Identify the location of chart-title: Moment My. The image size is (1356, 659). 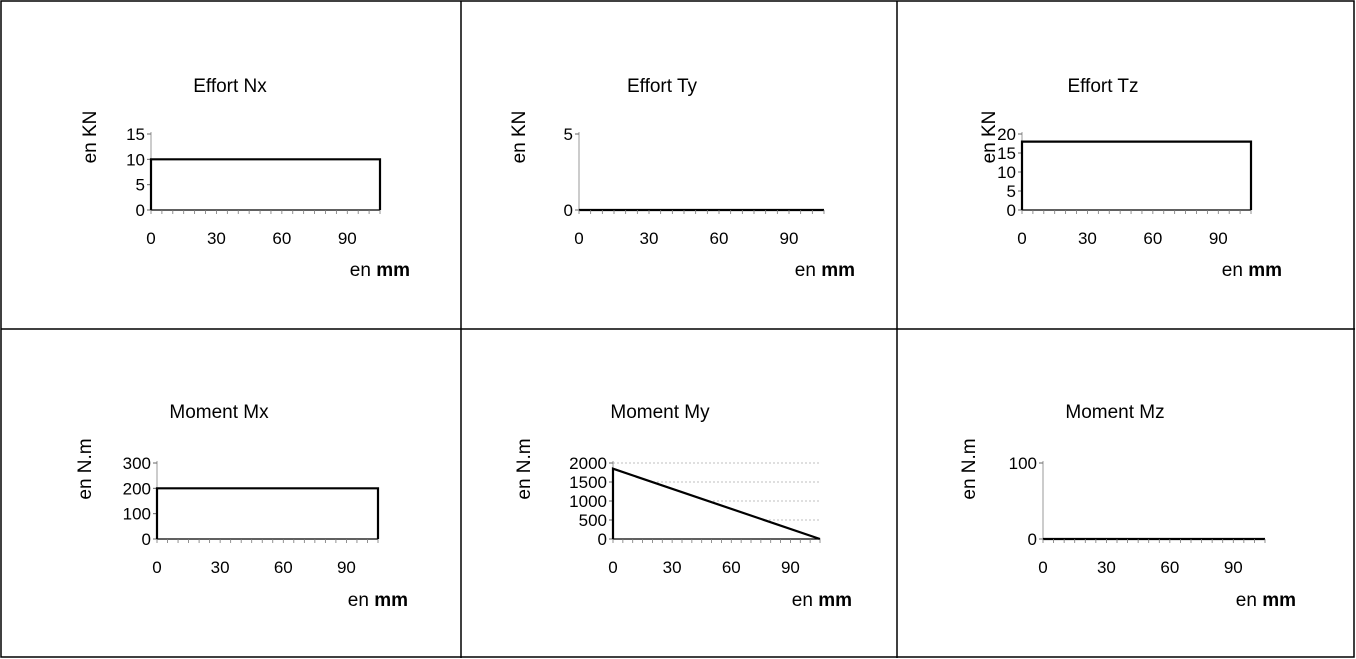
(660, 412).